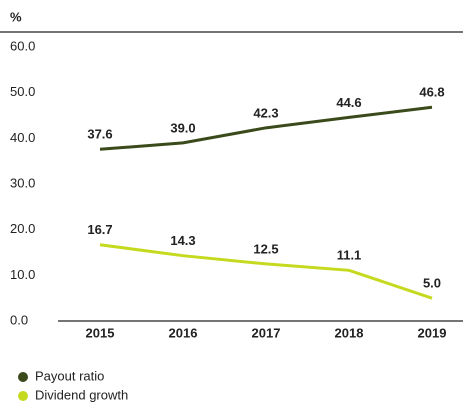  What do you see at coordinates (22, 91) in the screenshot?
I see `y-tick-label: 50.0` at bounding box center [22, 91].